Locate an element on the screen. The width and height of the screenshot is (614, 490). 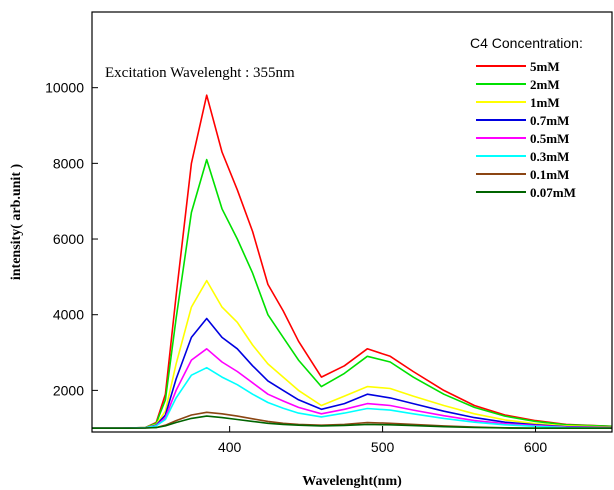
legend-label: 2mM is located at coordinates (545, 84).